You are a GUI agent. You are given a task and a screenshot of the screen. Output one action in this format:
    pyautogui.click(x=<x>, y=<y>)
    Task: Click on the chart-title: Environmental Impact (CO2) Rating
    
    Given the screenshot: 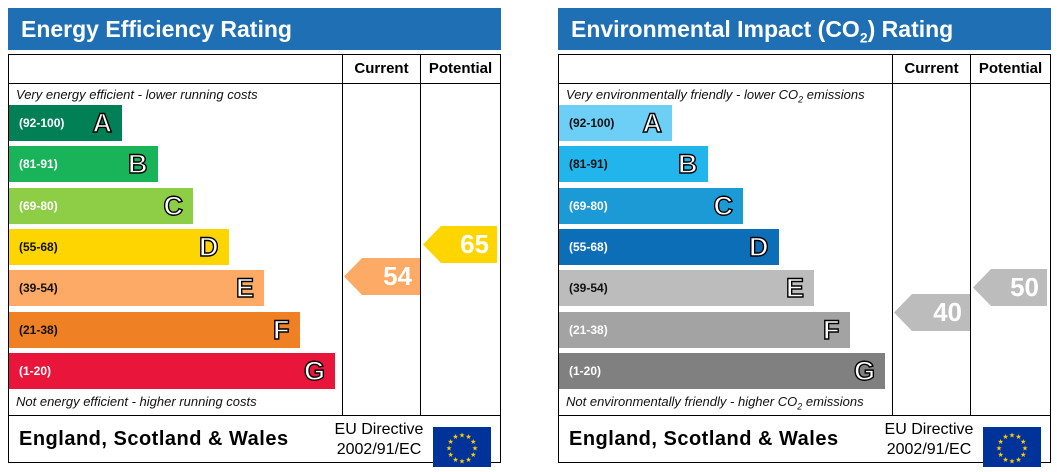 What is the action you would take?
    pyautogui.click(x=804, y=29)
    